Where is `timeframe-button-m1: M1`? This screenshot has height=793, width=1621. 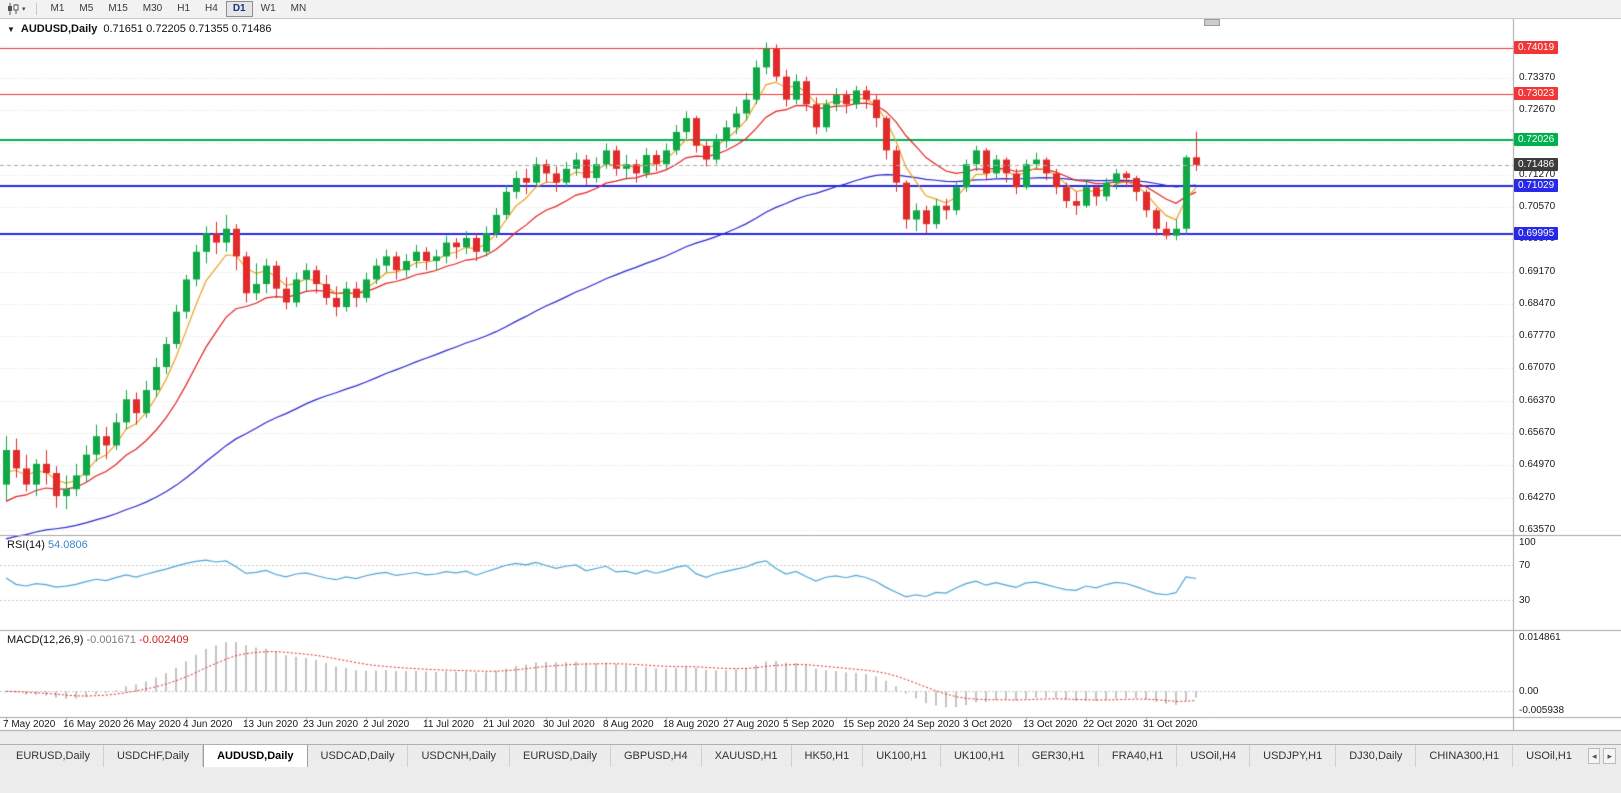
timeframe-button-m1: M1 is located at coordinates (58, 9).